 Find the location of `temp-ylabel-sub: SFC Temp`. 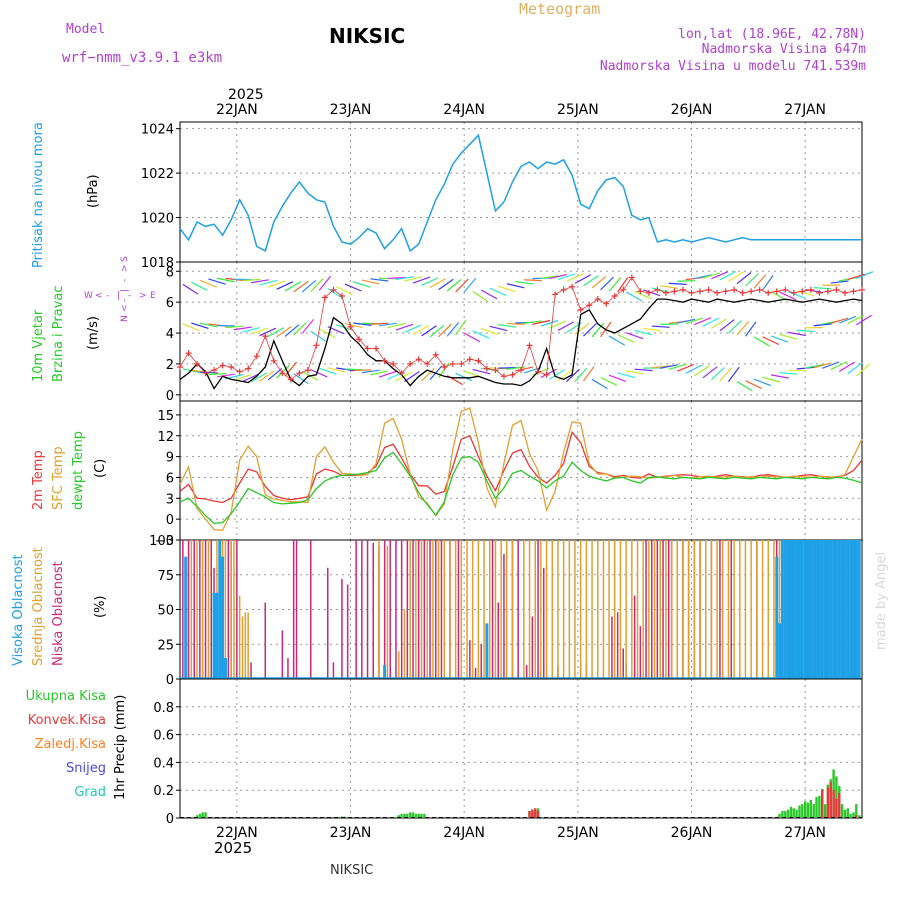

temp-ylabel-sub: SFC Temp is located at coordinates (58, 478).